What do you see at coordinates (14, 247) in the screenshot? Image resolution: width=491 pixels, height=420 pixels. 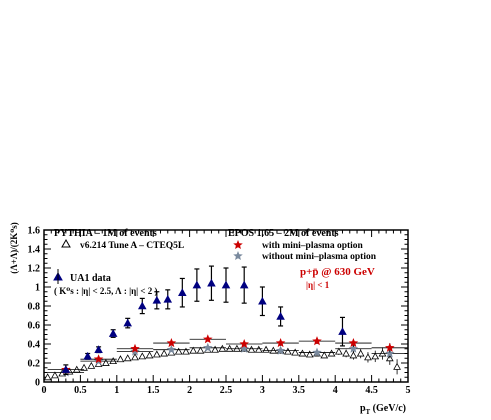 I see `y-axis-label: (Λ+Λ)/(2K⁰s)` at bounding box center [14, 247].